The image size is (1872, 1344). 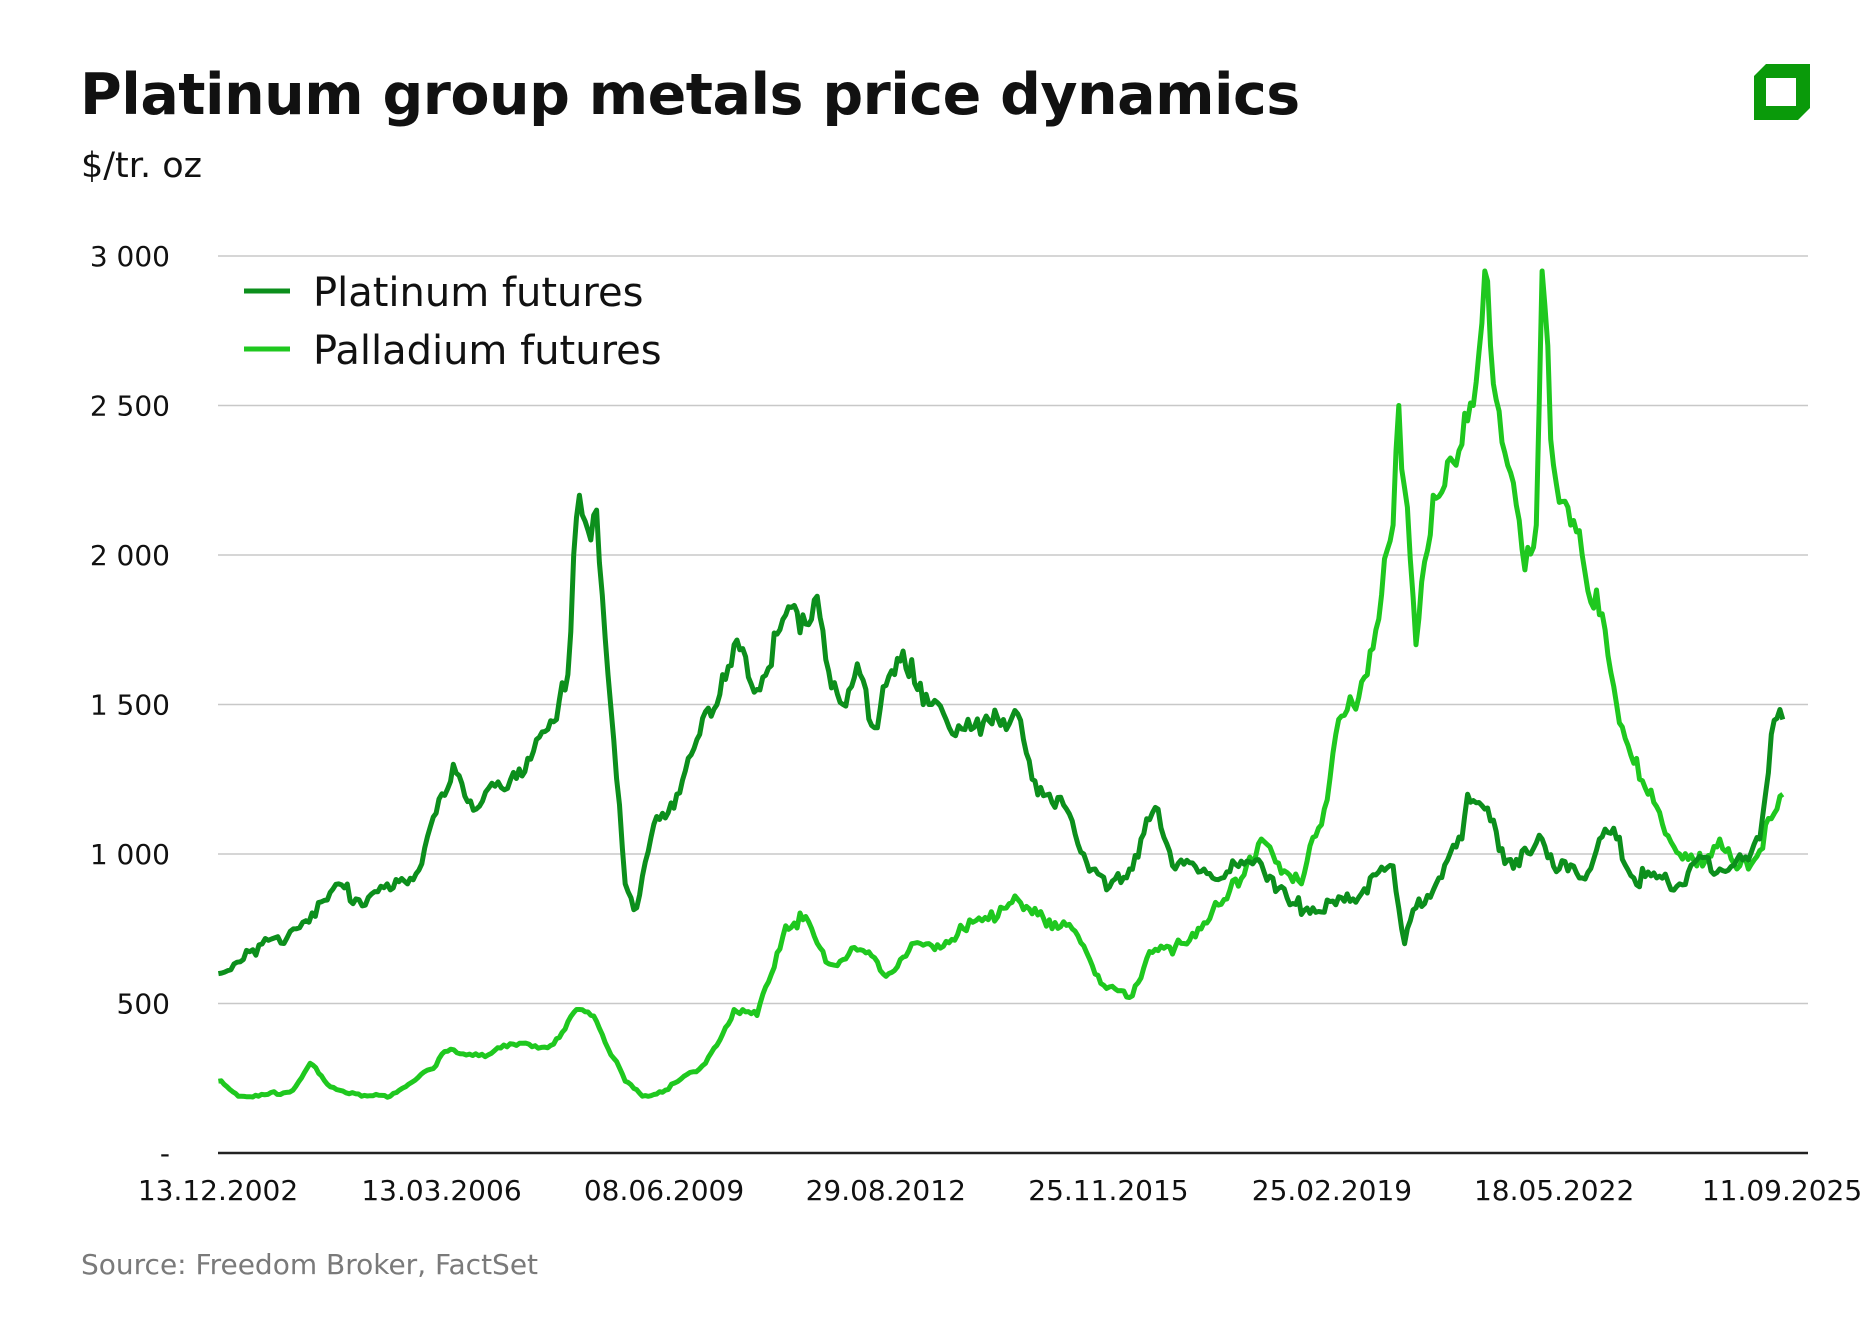 What do you see at coordinates (143, 1004) in the screenshot?
I see `y-tick-label: 500` at bounding box center [143, 1004].